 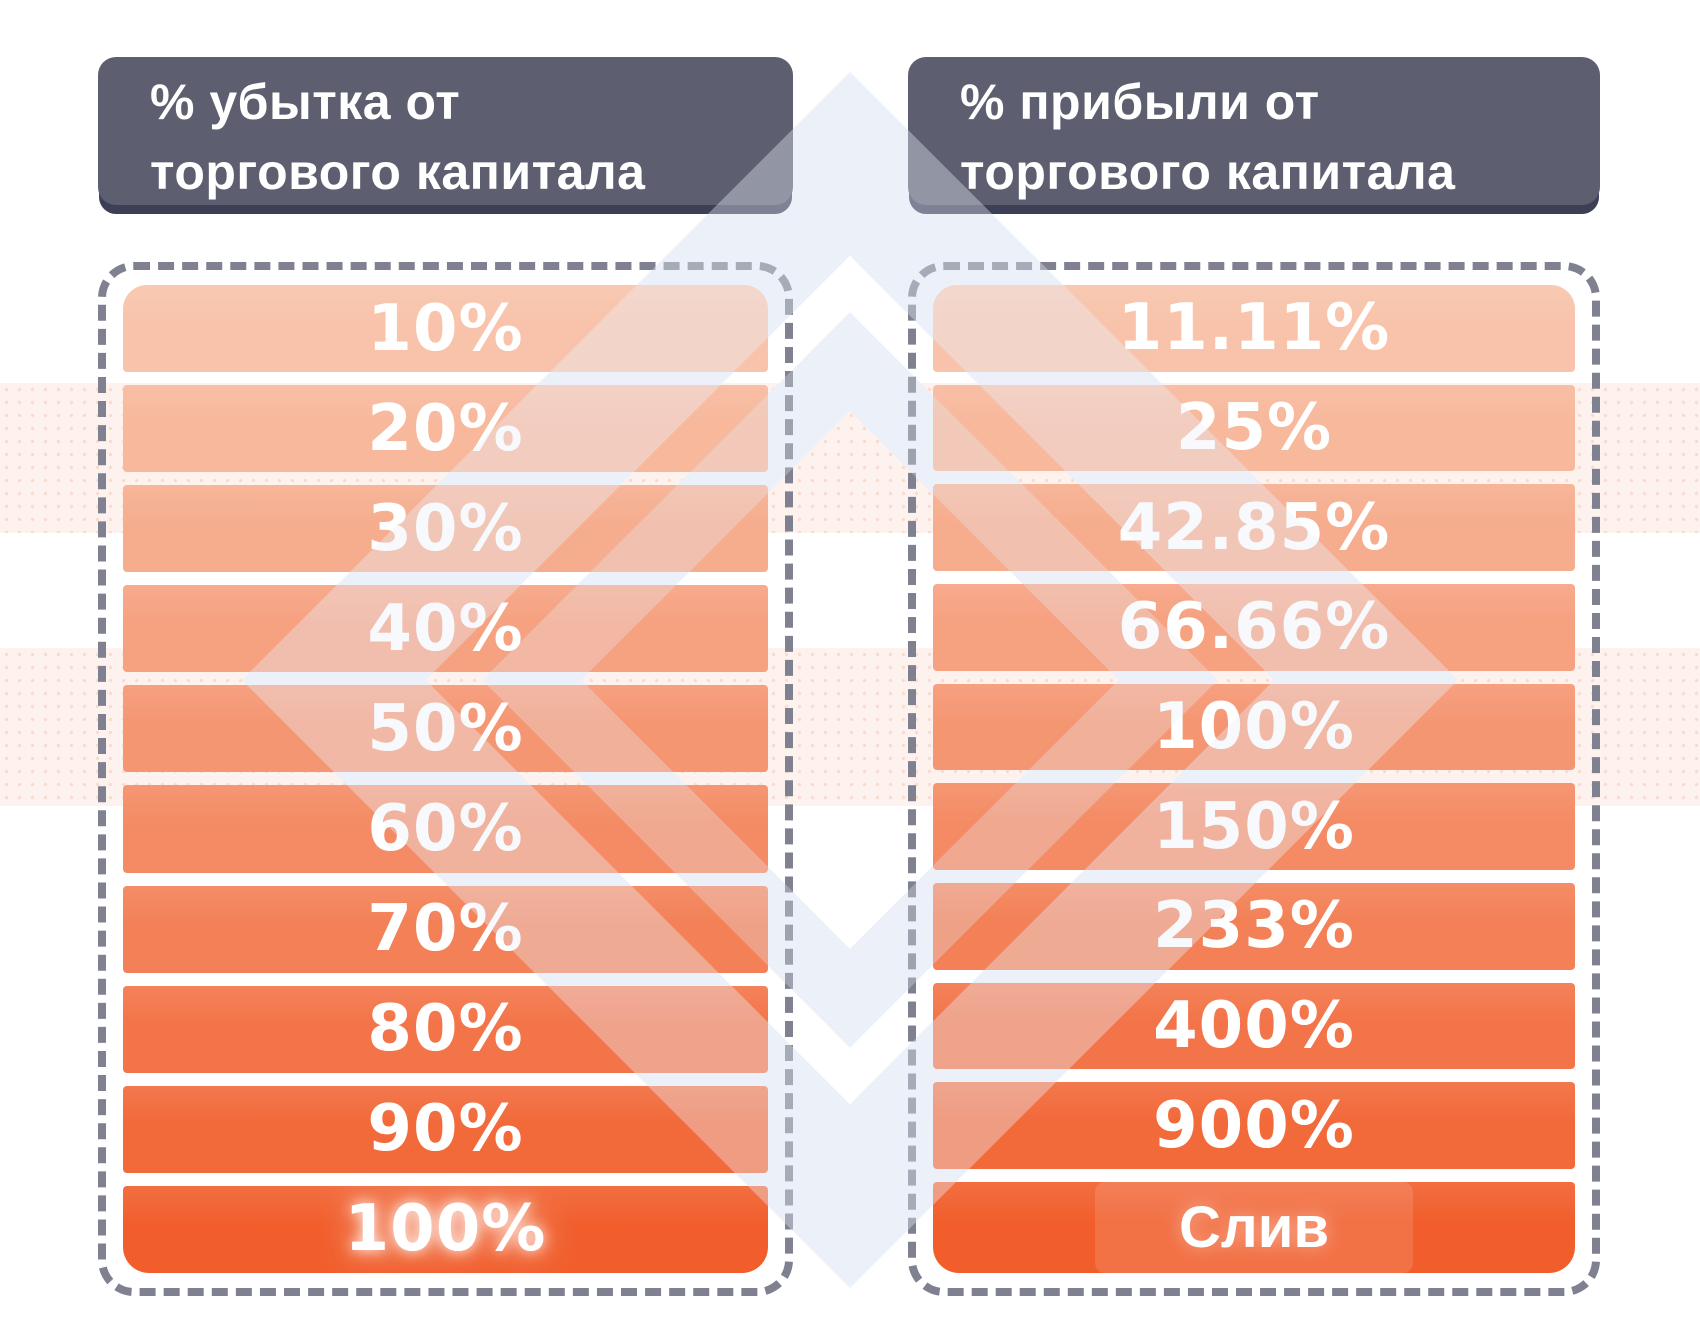 I want to click on row-label: 66.66%, so click(x=1254, y=627).